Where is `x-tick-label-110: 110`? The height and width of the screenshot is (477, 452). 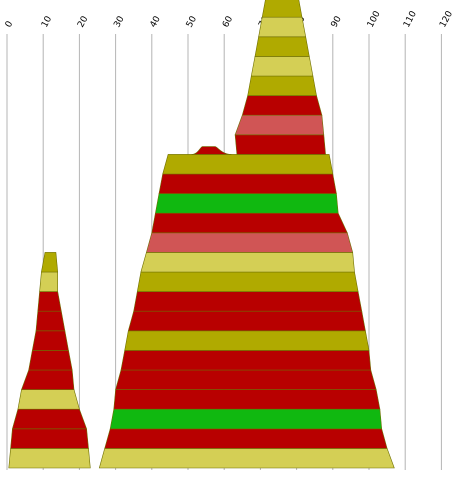 x-tick-label-110: 110 is located at coordinates (410, 19).